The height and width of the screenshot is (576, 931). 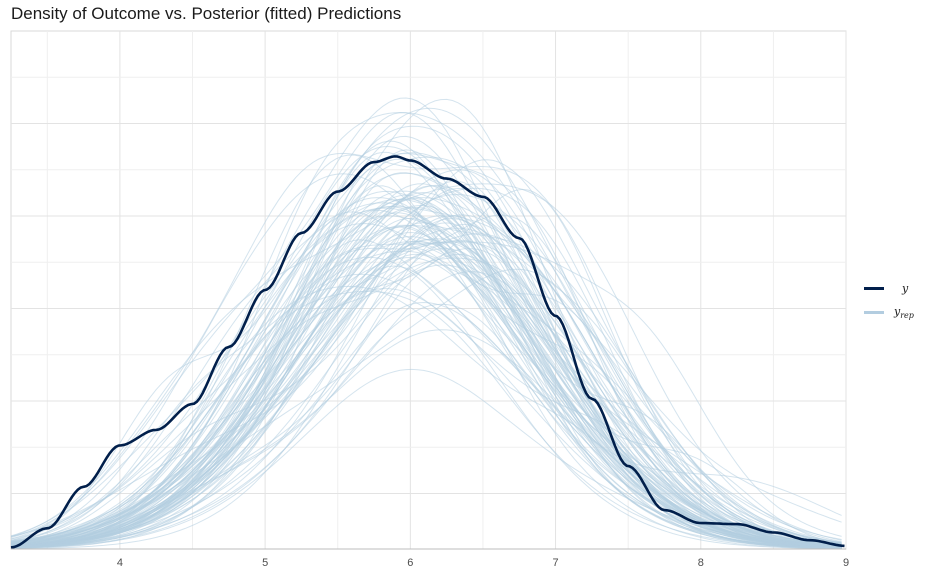 What do you see at coordinates (894, 288) in the screenshot?
I see `legend-item-y: y` at bounding box center [894, 288].